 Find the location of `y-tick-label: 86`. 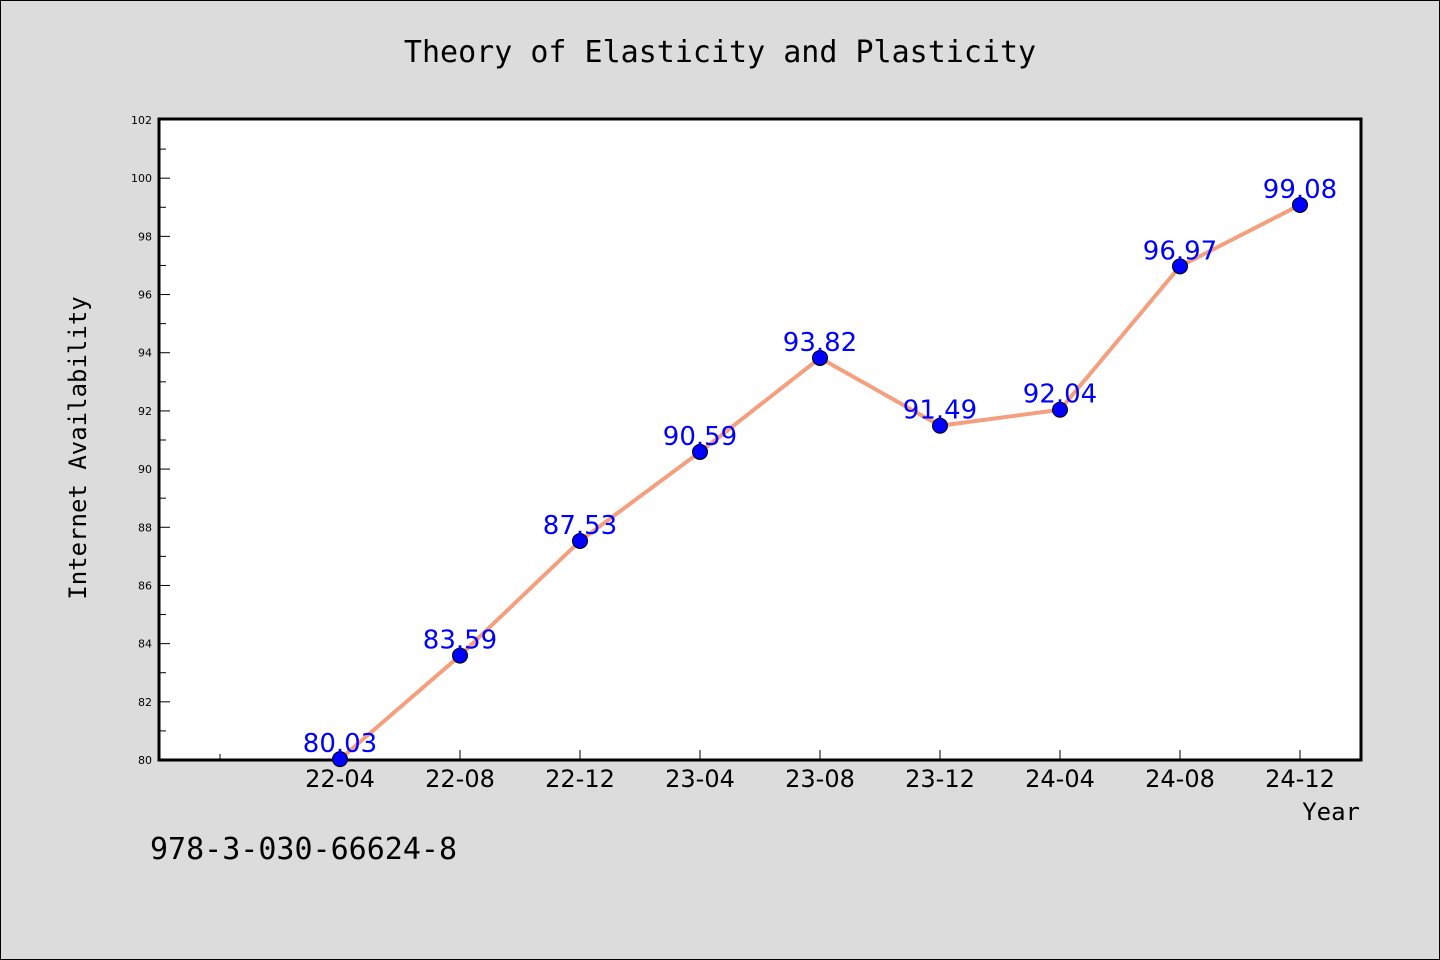

y-tick-label: 86 is located at coordinates (145, 585).